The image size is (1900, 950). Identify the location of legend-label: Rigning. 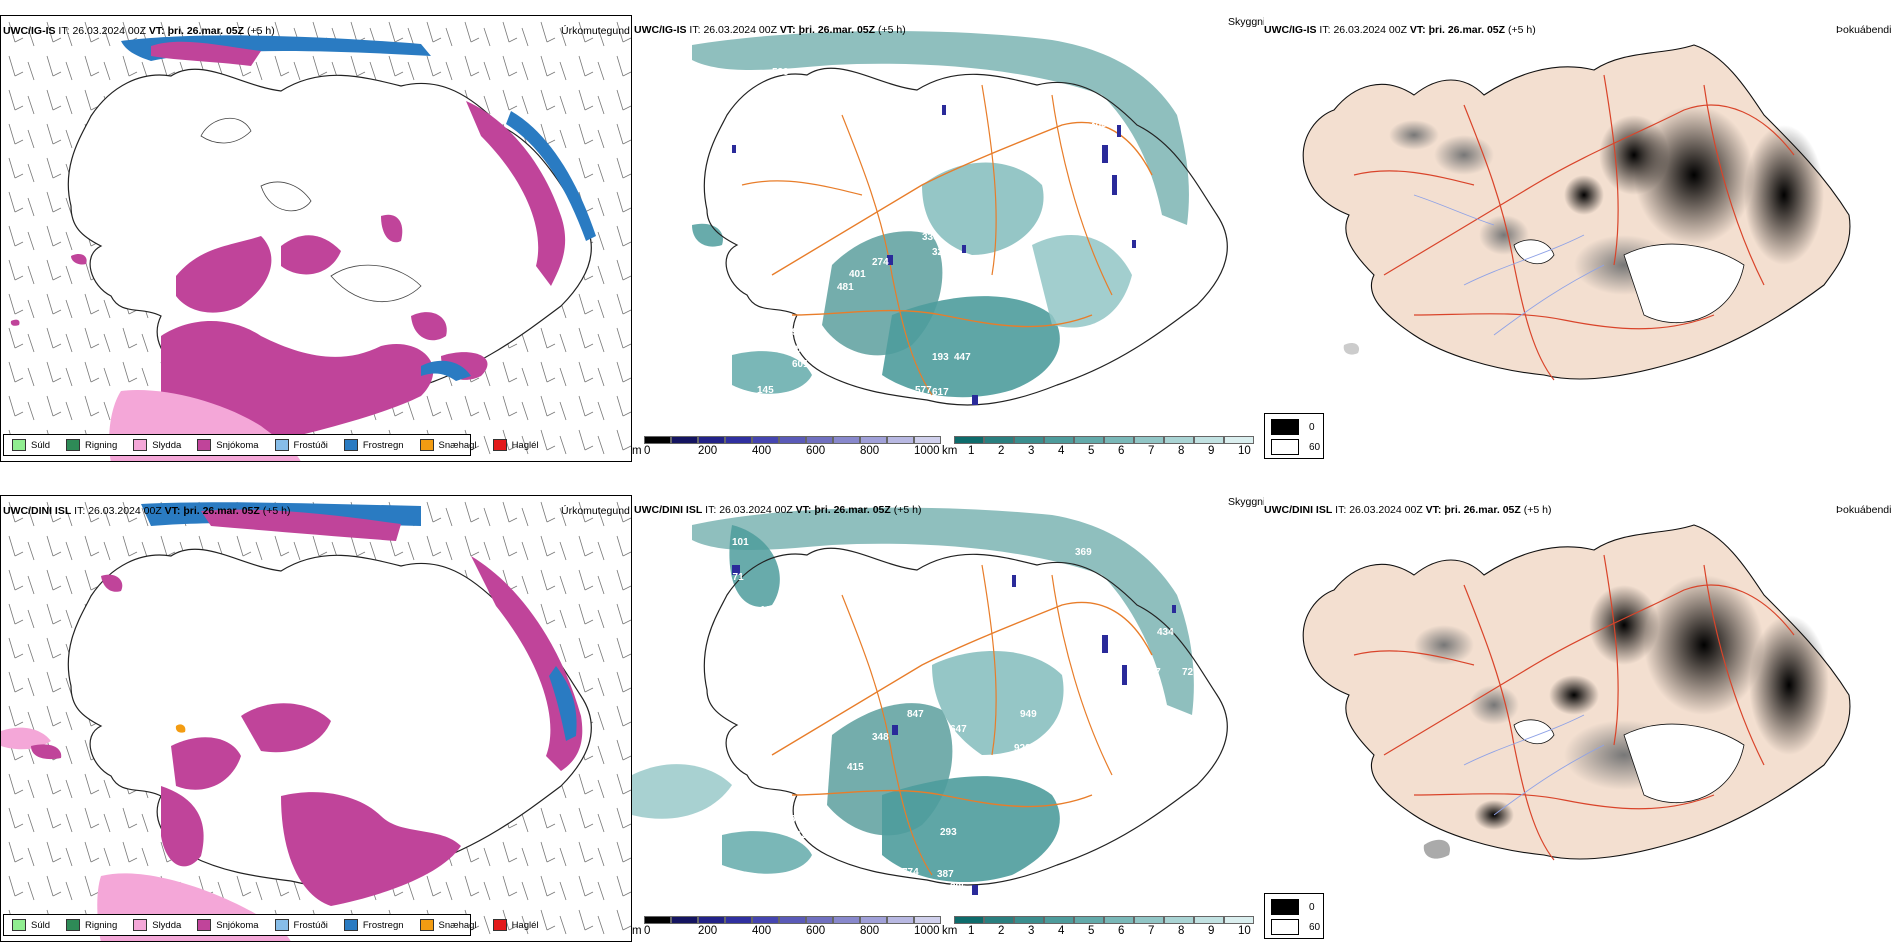
(101, 925).